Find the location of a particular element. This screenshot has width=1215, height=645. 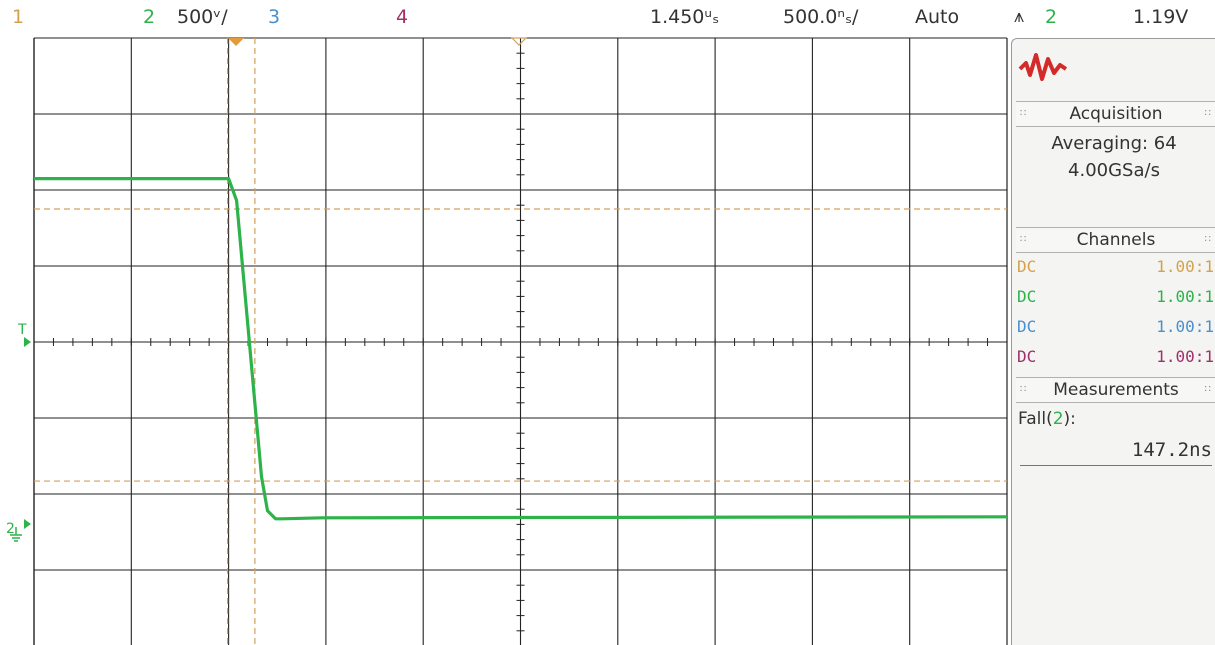

ground-symbol-icon is located at coordinates (16, 534).